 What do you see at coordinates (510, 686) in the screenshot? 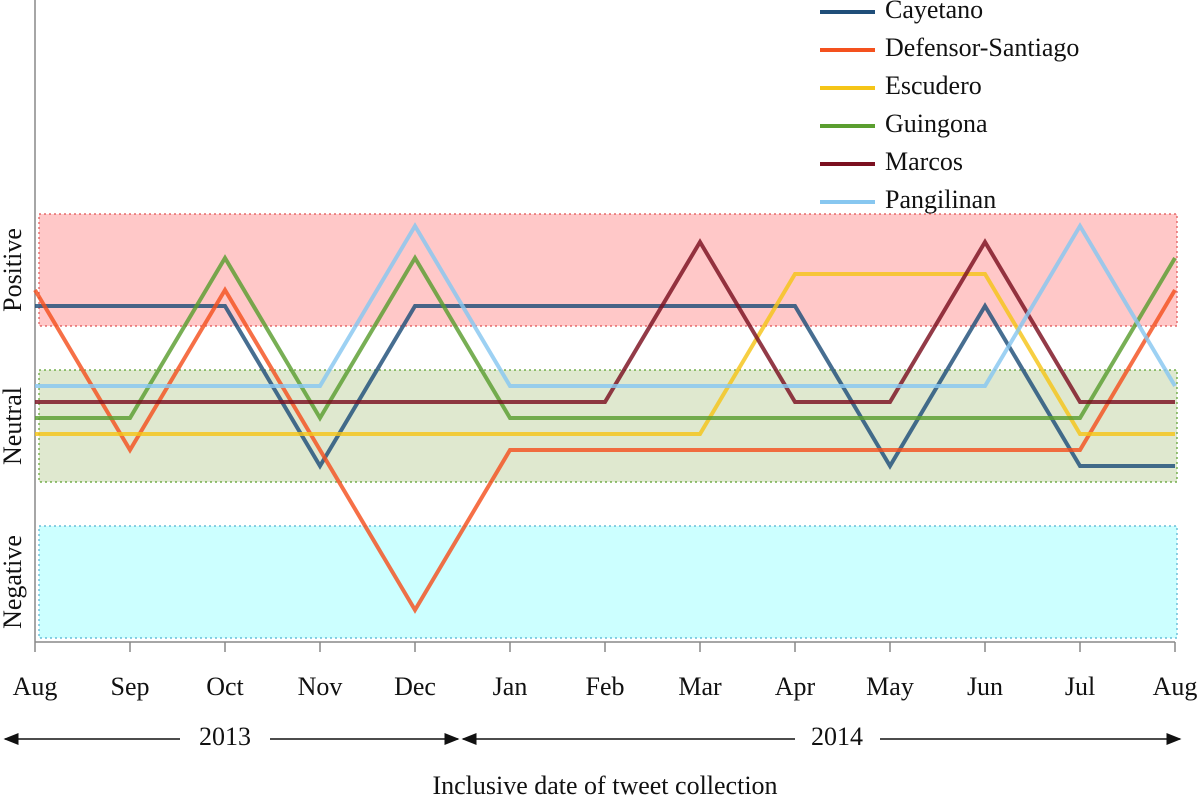
I see `x-tick-label: Jan` at bounding box center [510, 686].